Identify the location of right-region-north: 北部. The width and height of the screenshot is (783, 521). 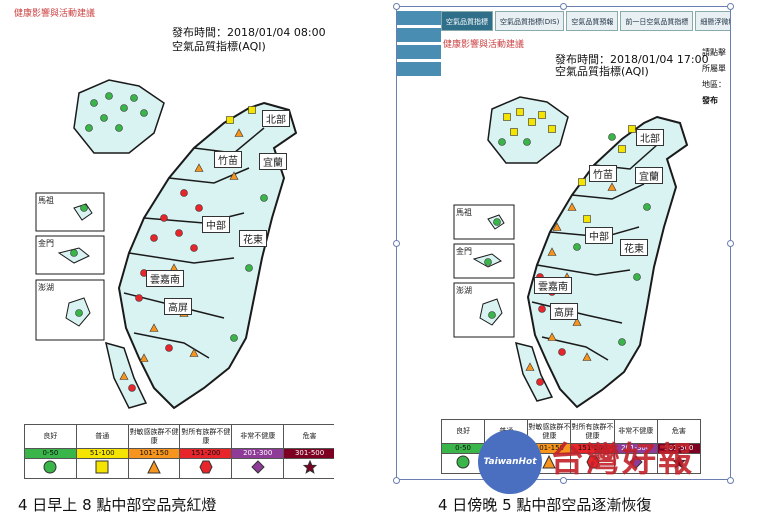
(650, 137).